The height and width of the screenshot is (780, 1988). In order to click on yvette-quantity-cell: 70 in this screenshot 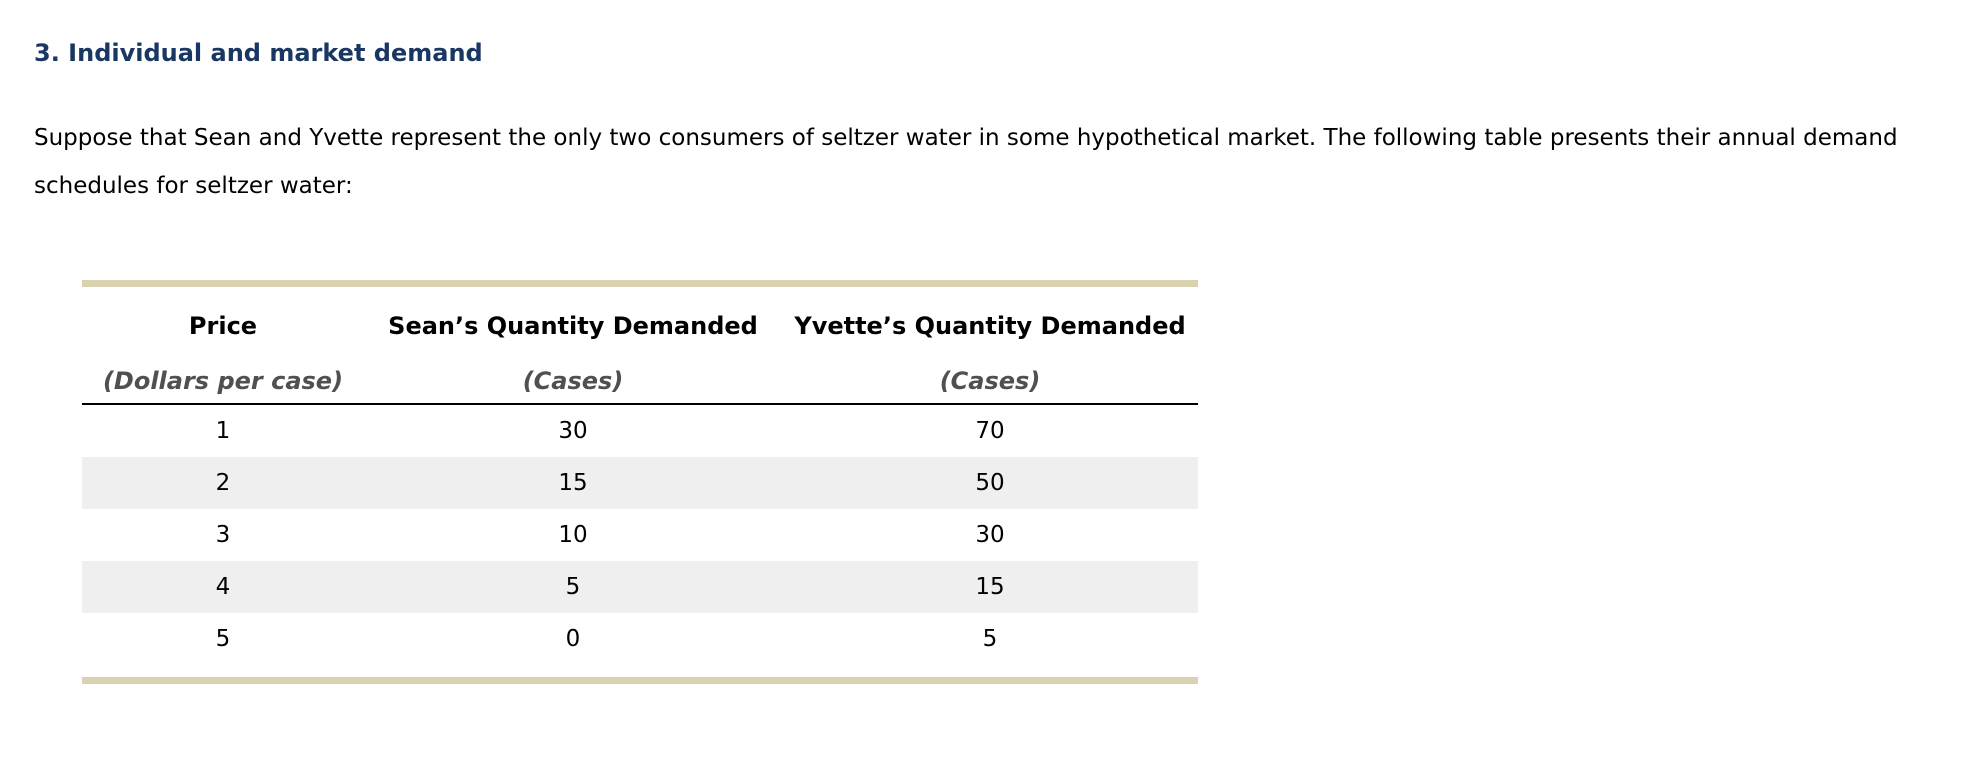, I will do `click(990, 431)`.